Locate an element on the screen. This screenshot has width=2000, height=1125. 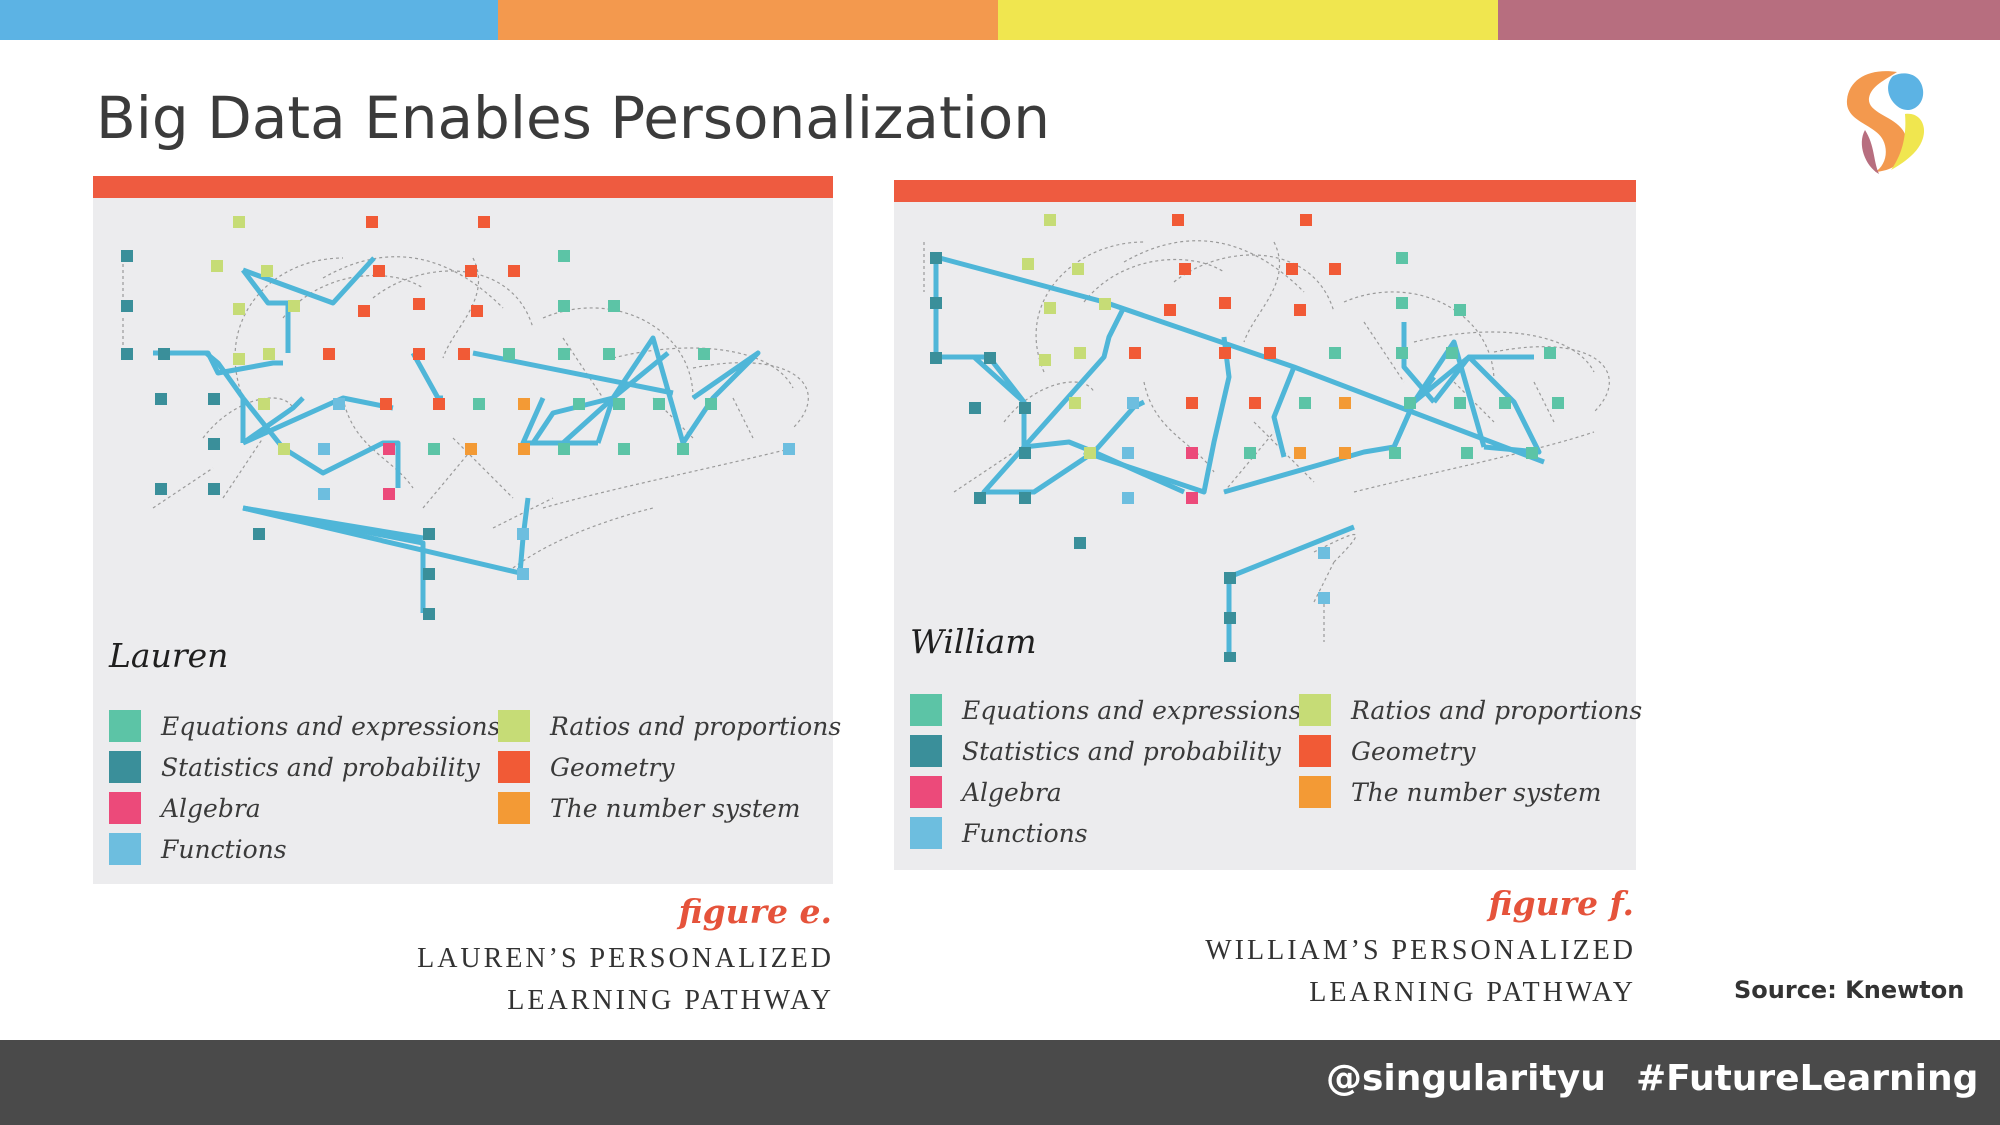
figure-label-e: figure e. is located at coordinates (755, 911).